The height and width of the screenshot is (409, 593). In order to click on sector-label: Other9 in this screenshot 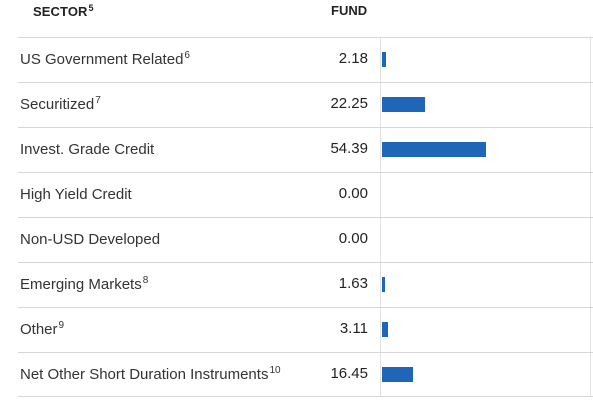, I will do `click(42, 329)`.